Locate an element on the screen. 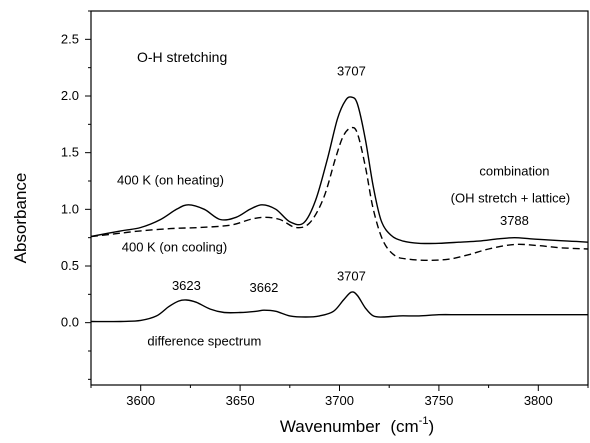 This screenshot has width=590, height=443. label-difference: difference spectrum is located at coordinates (204, 340).